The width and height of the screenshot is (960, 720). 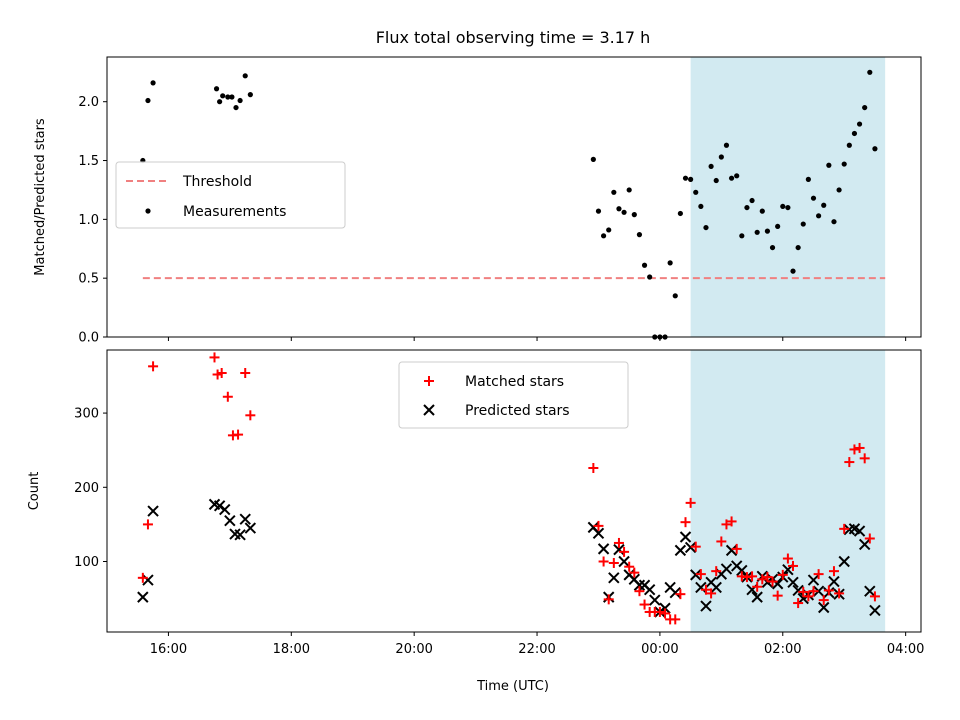 What do you see at coordinates (88, 102) in the screenshot?
I see `ratio-y-tick-label: 2.0` at bounding box center [88, 102].